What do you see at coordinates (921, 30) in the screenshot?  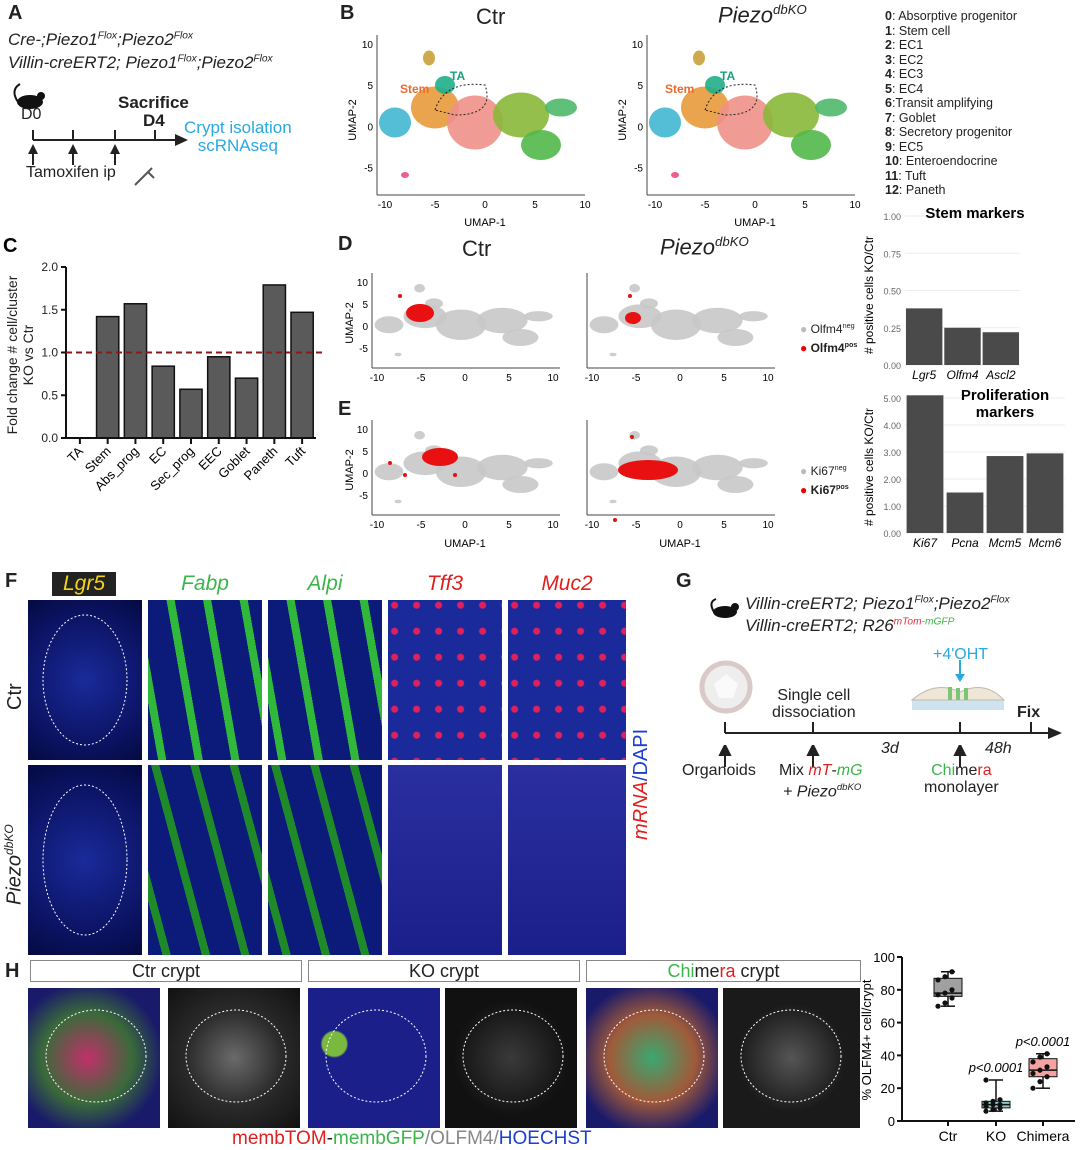 I see `legend-cluster-name: : Stem cell` at bounding box center [921, 30].